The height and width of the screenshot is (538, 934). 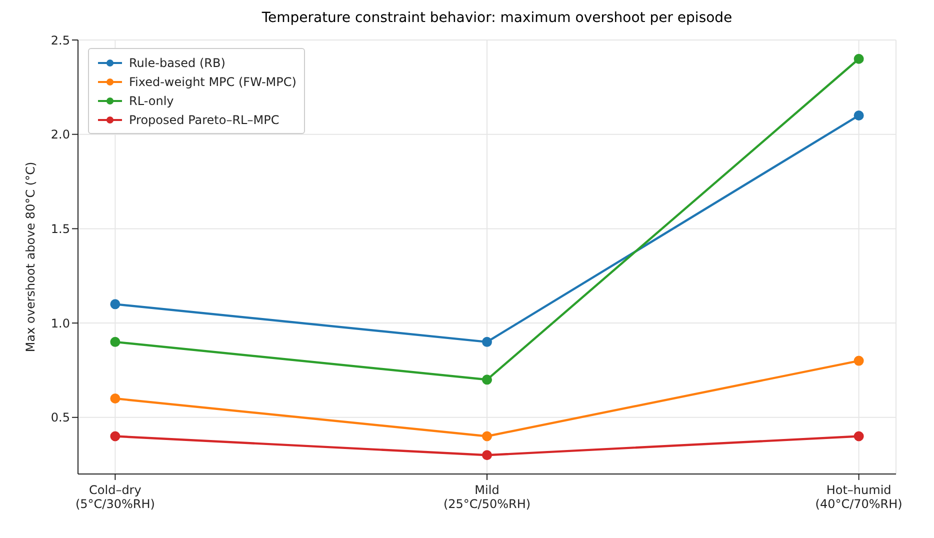 What do you see at coordinates (60, 135) in the screenshot?
I see `y-tick-label: 2.0` at bounding box center [60, 135].